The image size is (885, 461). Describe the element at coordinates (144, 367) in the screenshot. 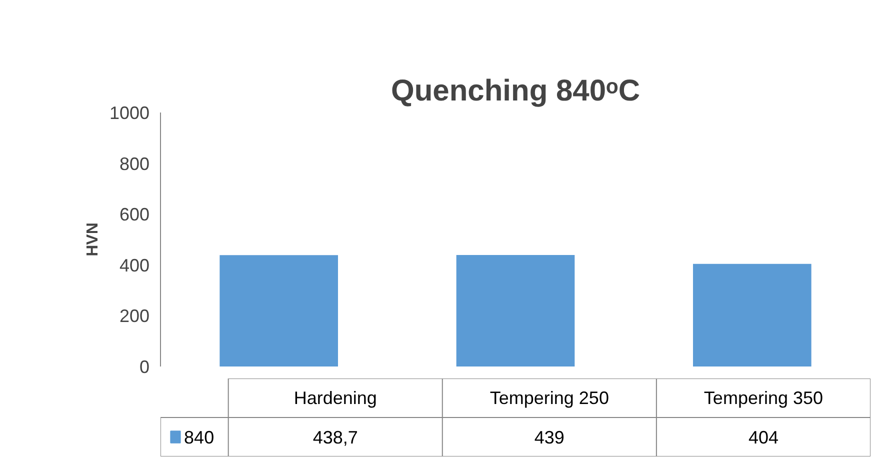

I see `y-tick-label: 0` at that location.